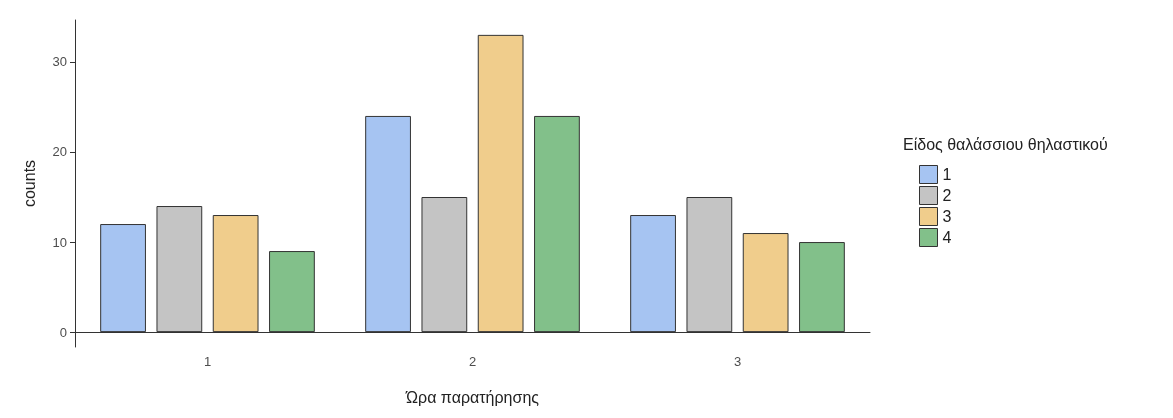  Describe the element at coordinates (207, 361) in the screenshot. I see `x-tick-label: 1` at that location.